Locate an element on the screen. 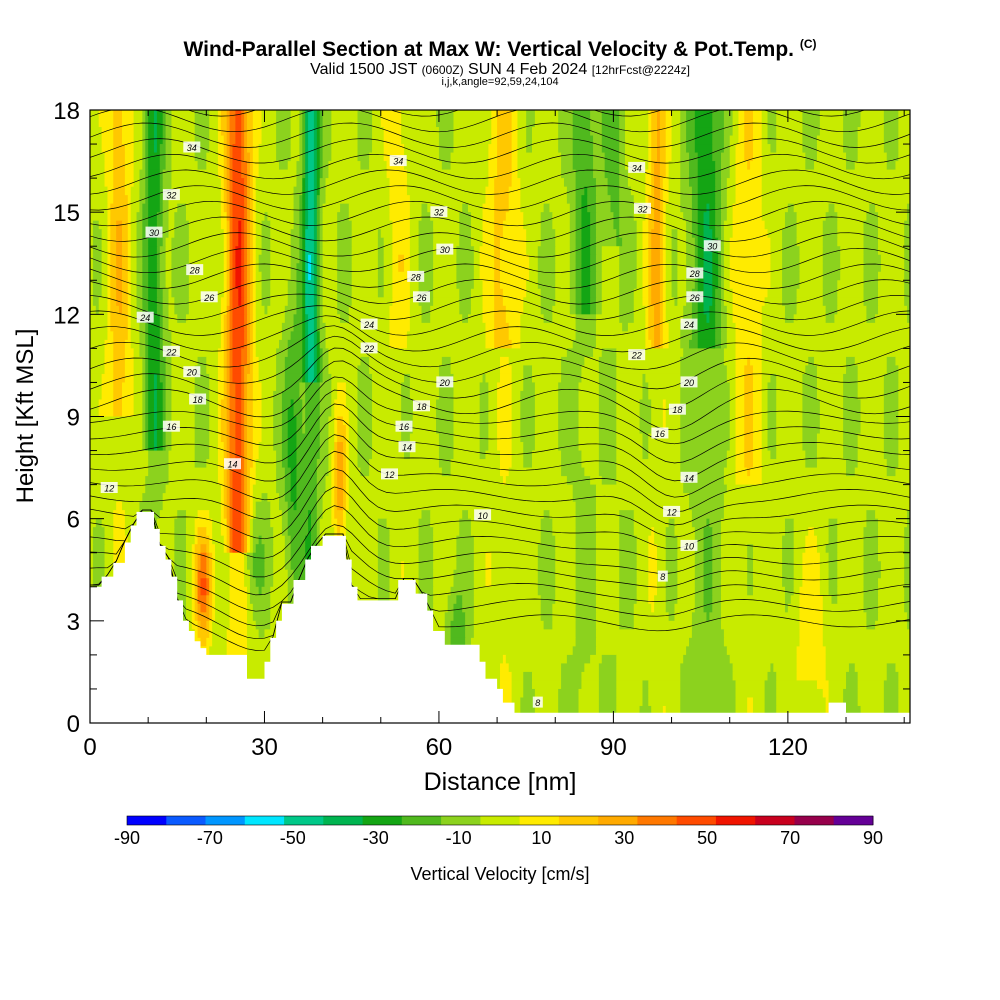 The width and height of the screenshot is (1000, 1000). contour-label: 24 is located at coordinates (688, 325).